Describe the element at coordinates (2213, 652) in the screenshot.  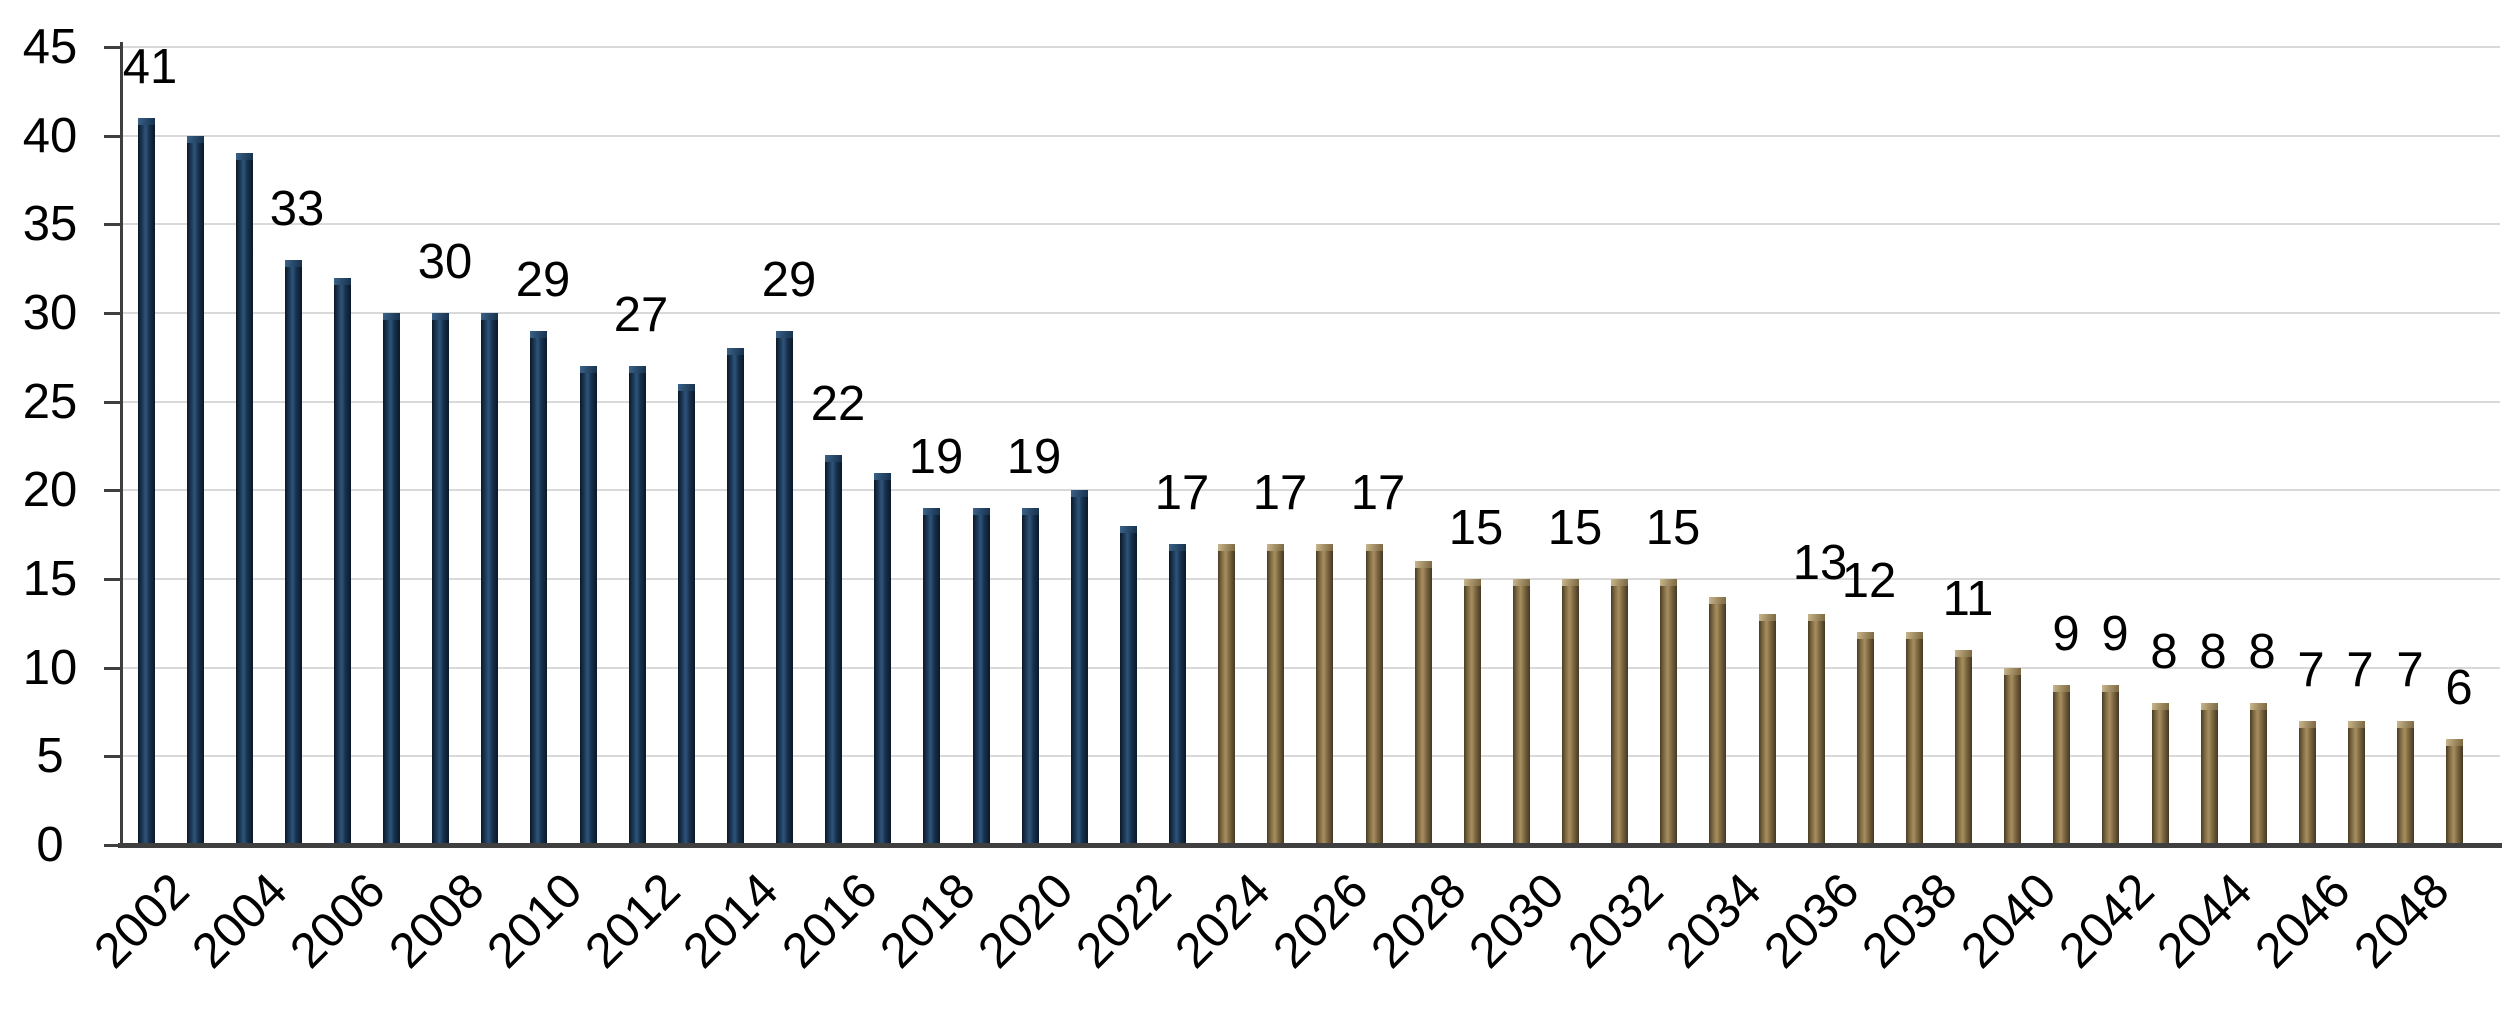
I see `data-label-2044: 8` at that location.